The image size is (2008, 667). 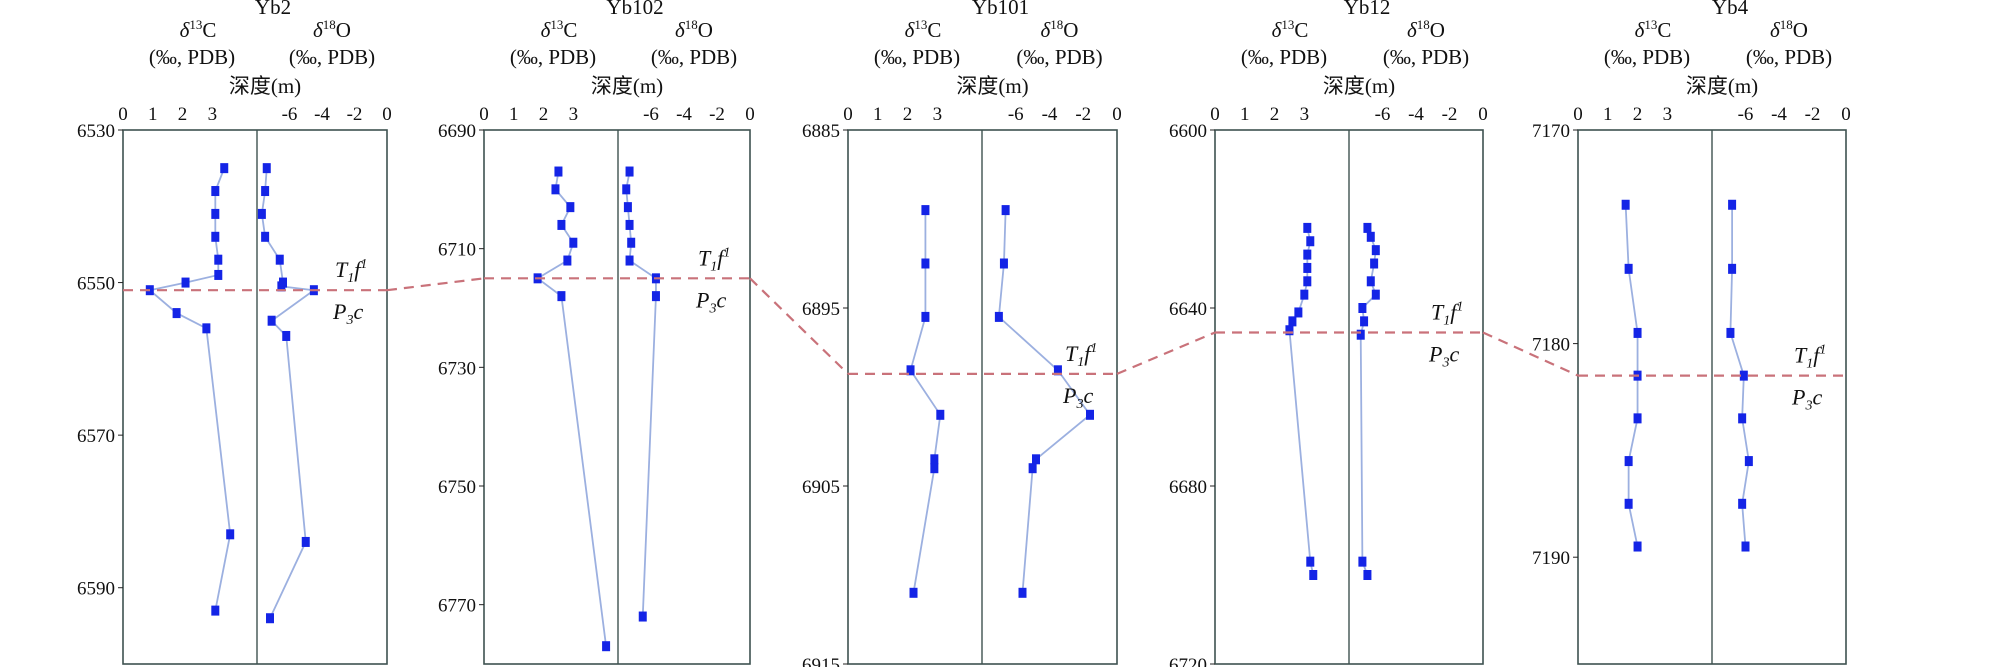 What do you see at coordinates (96, 436) in the screenshot?
I see `depth-tick-label: 6570` at bounding box center [96, 436].